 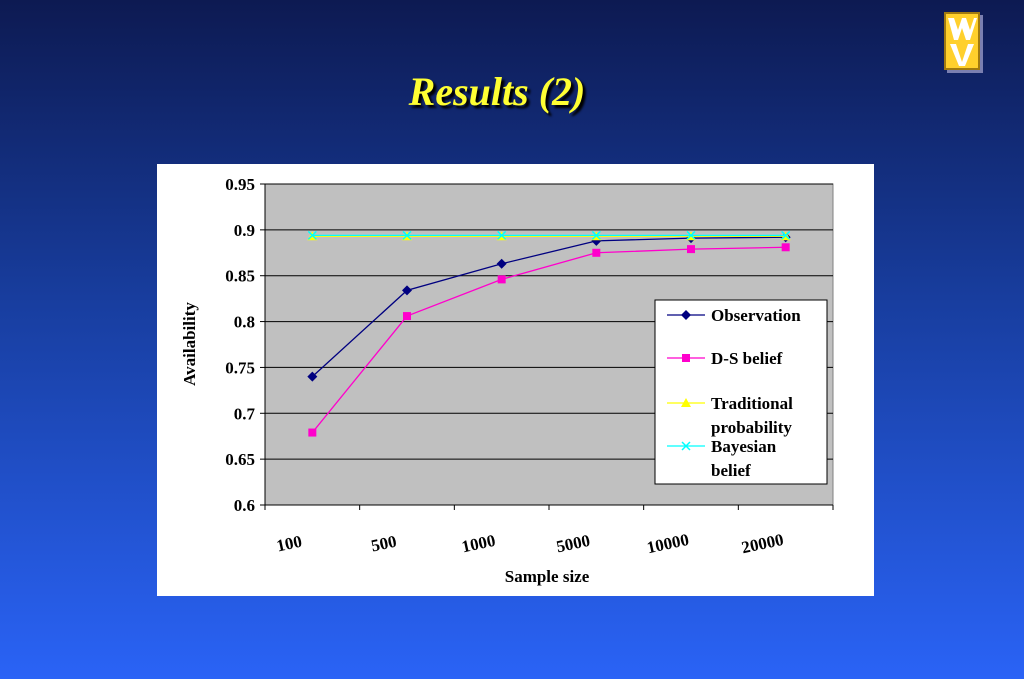 What do you see at coordinates (240, 184) in the screenshot?
I see `y-tick-label: 0.95` at bounding box center [240, 184].